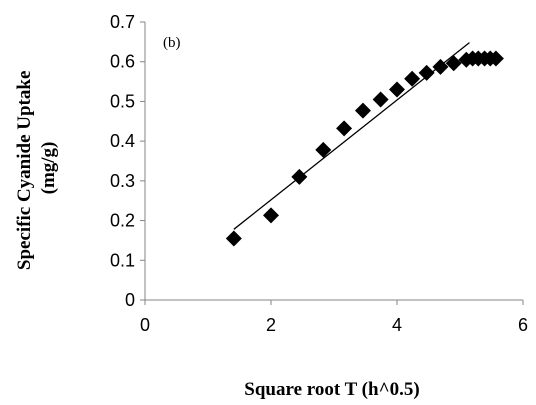 This screenshot has width=536, height=405. Describe the element at coordinates (172, 43) in the screenshot. I see `panel-label: (b)` at that location.